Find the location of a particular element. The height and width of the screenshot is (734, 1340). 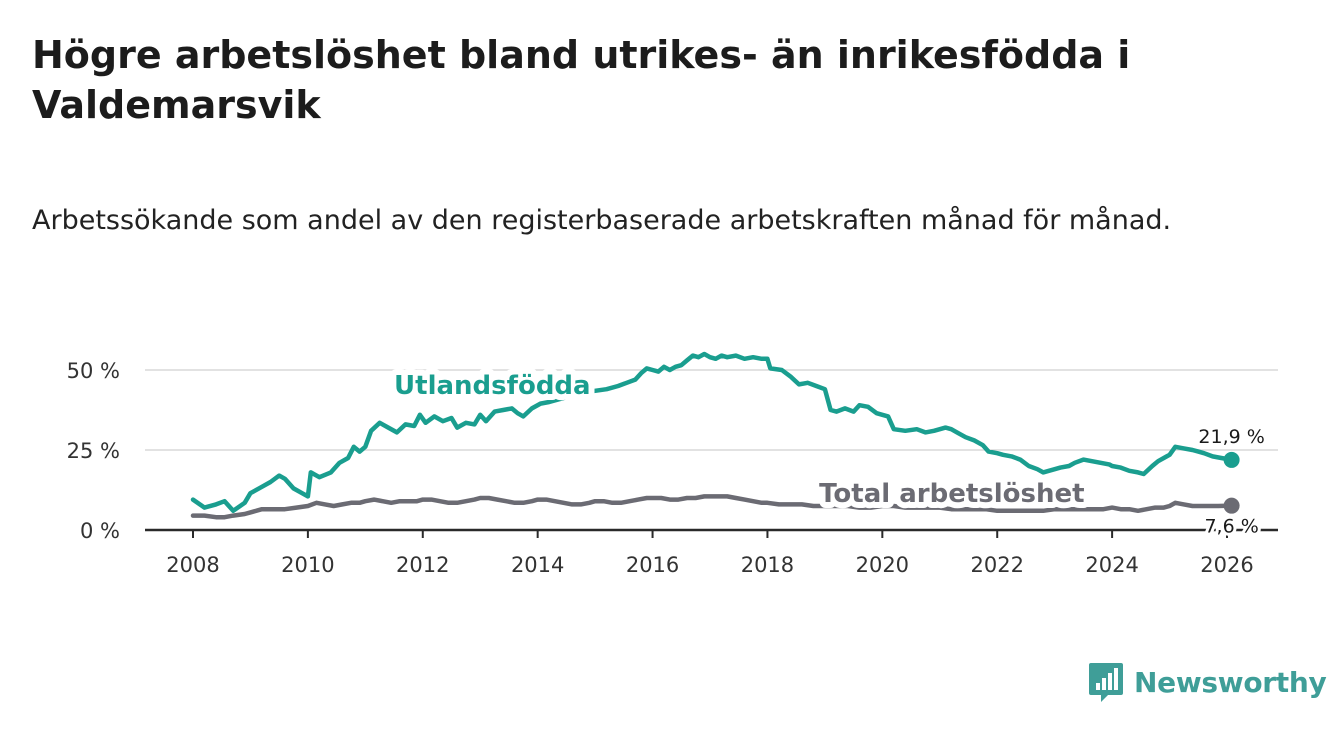

x-tick-label: 2020 is located at coordinates (882, 565).